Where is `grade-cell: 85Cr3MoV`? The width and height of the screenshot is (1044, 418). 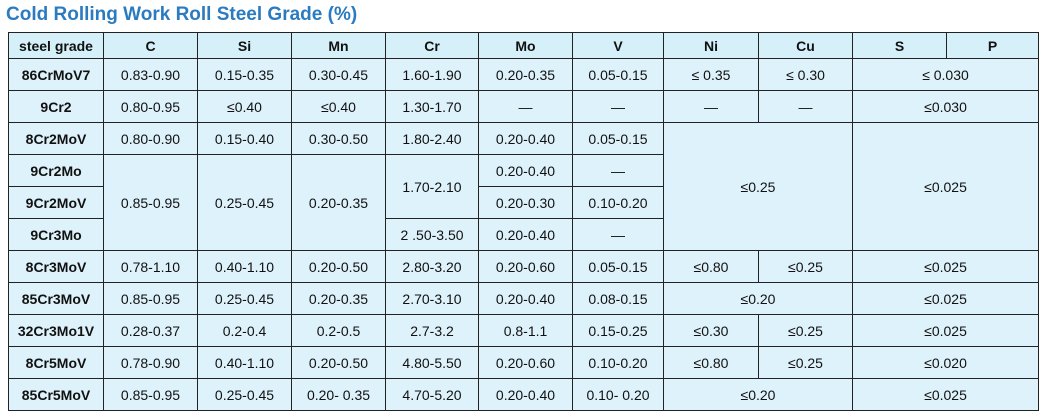
grade-cell: 85Cr3MoV is located at coordinates (56, 298).